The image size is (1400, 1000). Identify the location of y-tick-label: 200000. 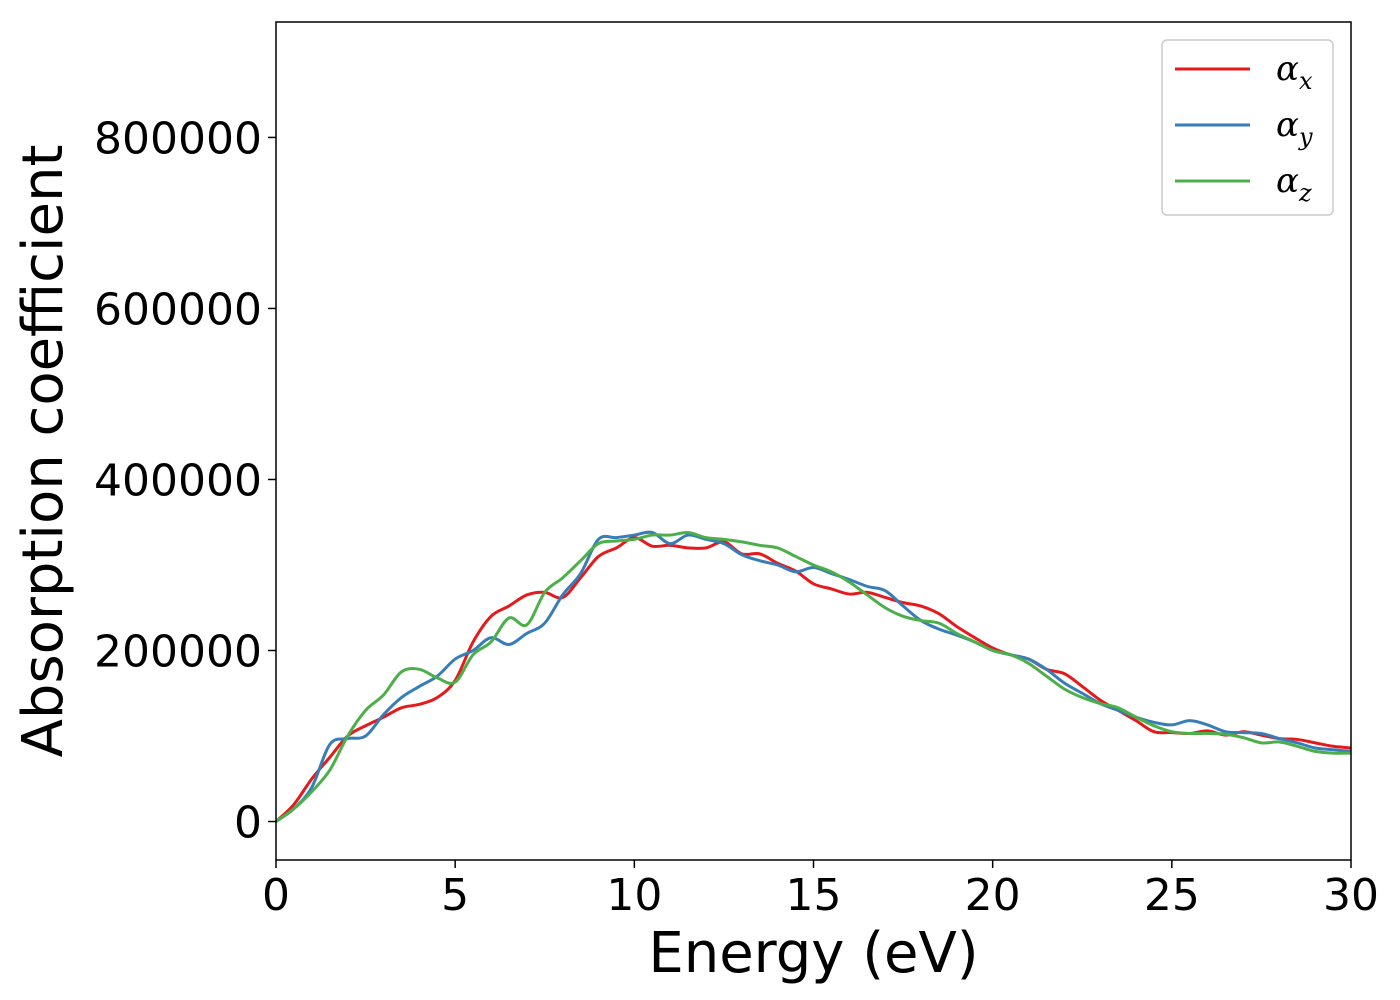
(178, 652).